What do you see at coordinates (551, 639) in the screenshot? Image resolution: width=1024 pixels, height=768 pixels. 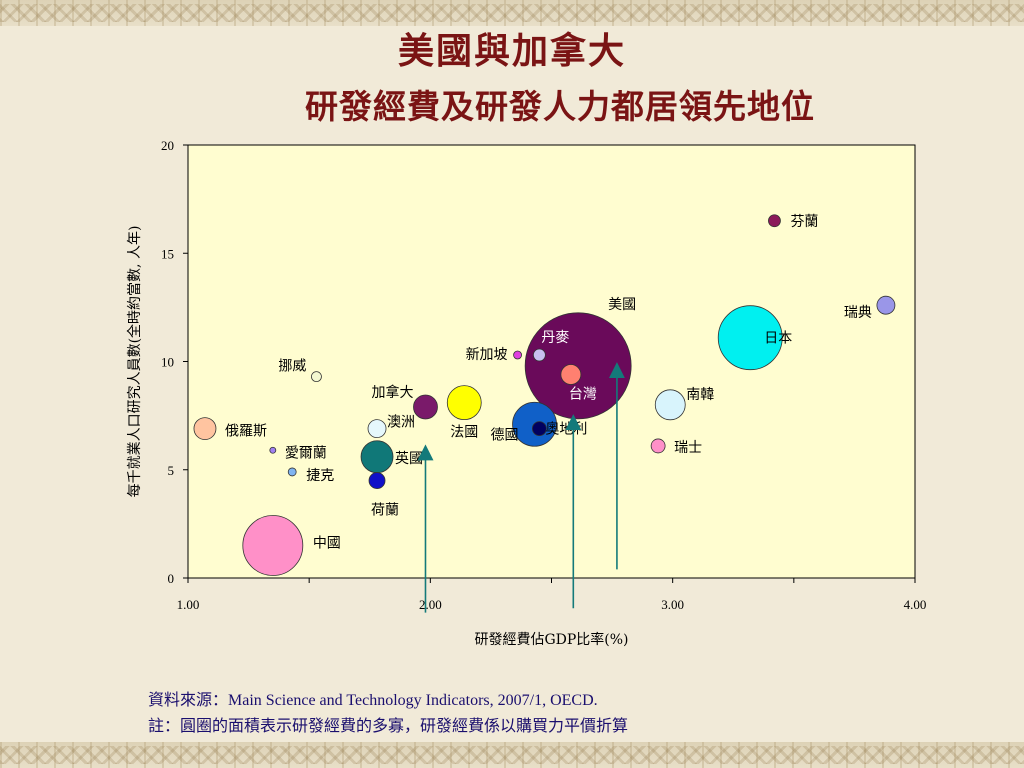 I see `x-axis-label: 研發經費佔GDP比率(%)` at bounding box center [551, 639].